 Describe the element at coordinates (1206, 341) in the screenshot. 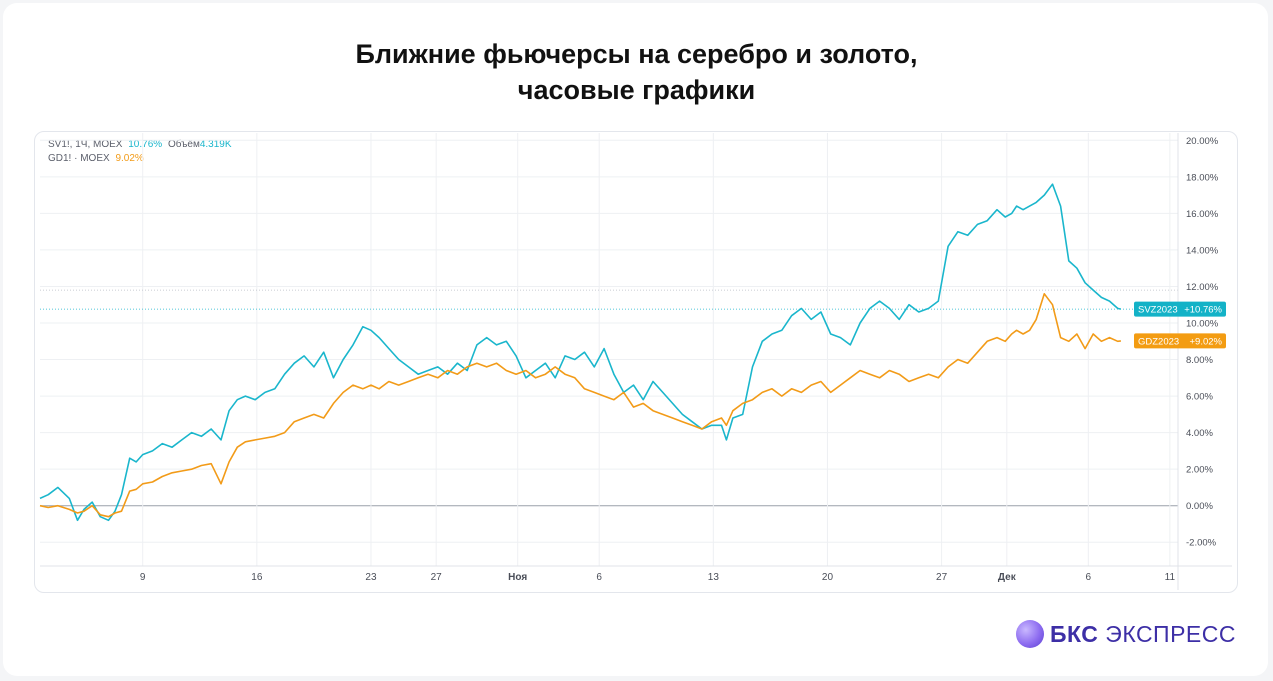

I see `gold-price-badge-change: +9.02%` at that location.